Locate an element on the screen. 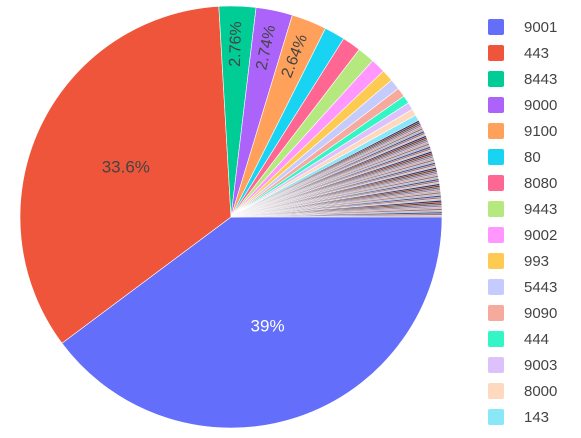 This screenshot has height=438, width=581. legend-item-9000: 9000 is located at coordinates (533, 105).